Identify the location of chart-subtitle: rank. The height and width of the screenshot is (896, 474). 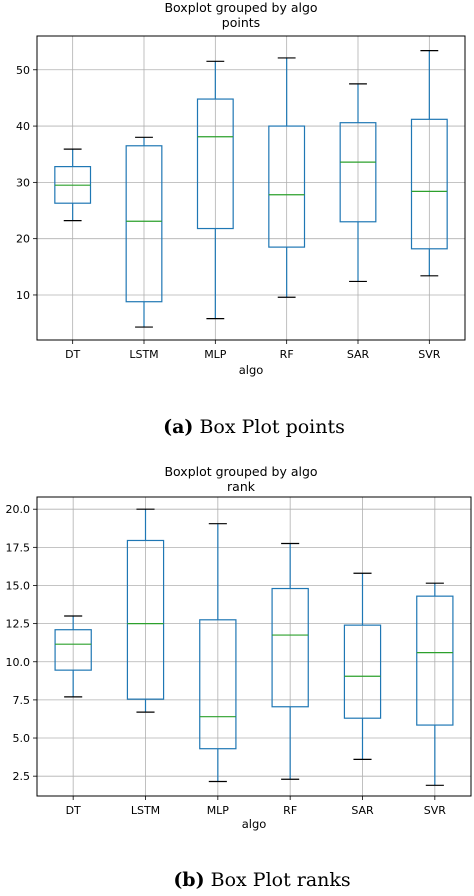
(241, 486).